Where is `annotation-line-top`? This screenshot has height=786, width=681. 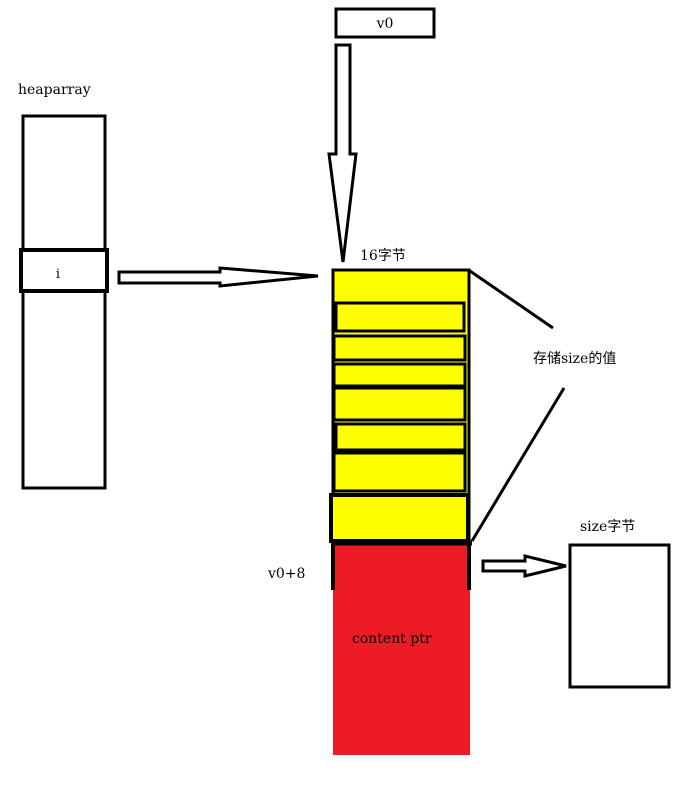
annotation-line-top is located at coordinates (511, 299).